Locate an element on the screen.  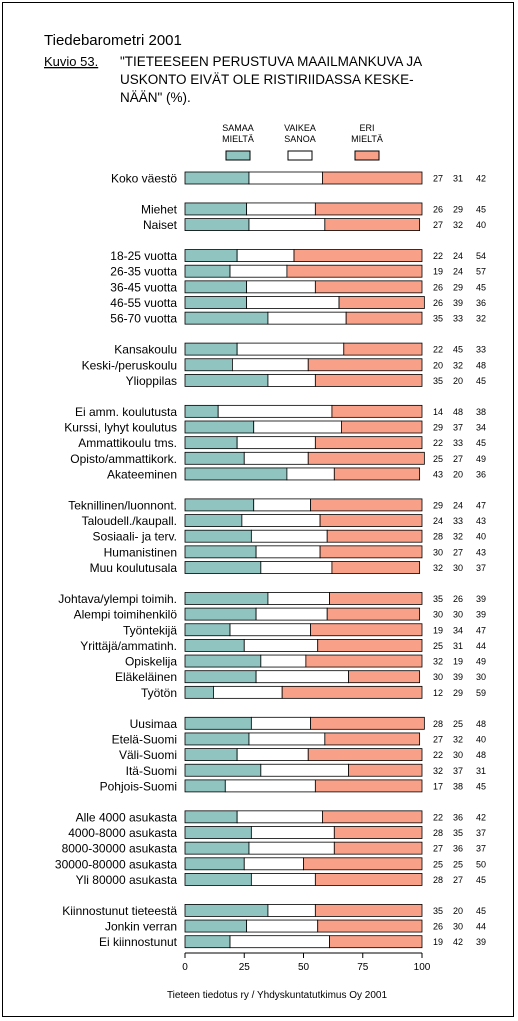
bar-row: Yli 80000 asukasta 28 27 45 is located at coordinates (281, 880).